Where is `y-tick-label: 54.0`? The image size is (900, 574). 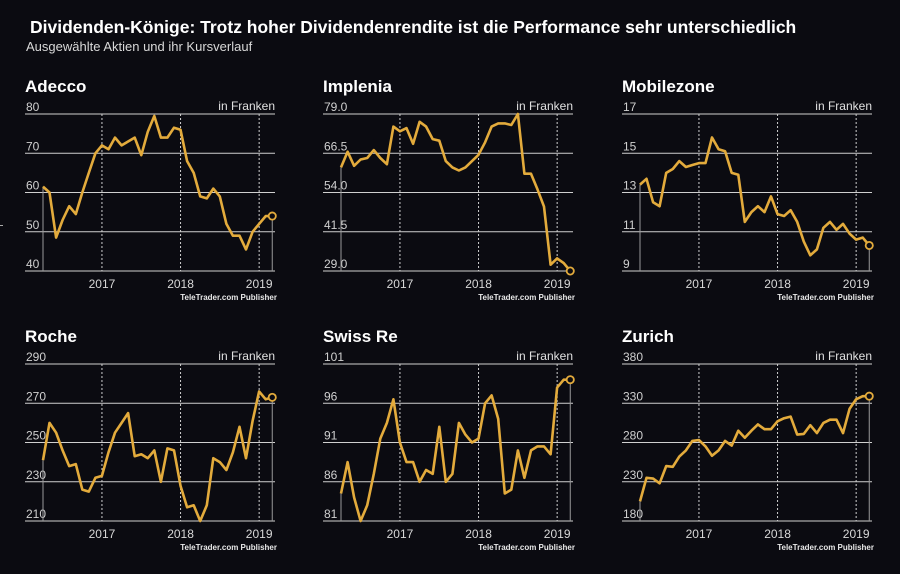
y-tick-label: 54.0 is located at coordinates (336, 186).